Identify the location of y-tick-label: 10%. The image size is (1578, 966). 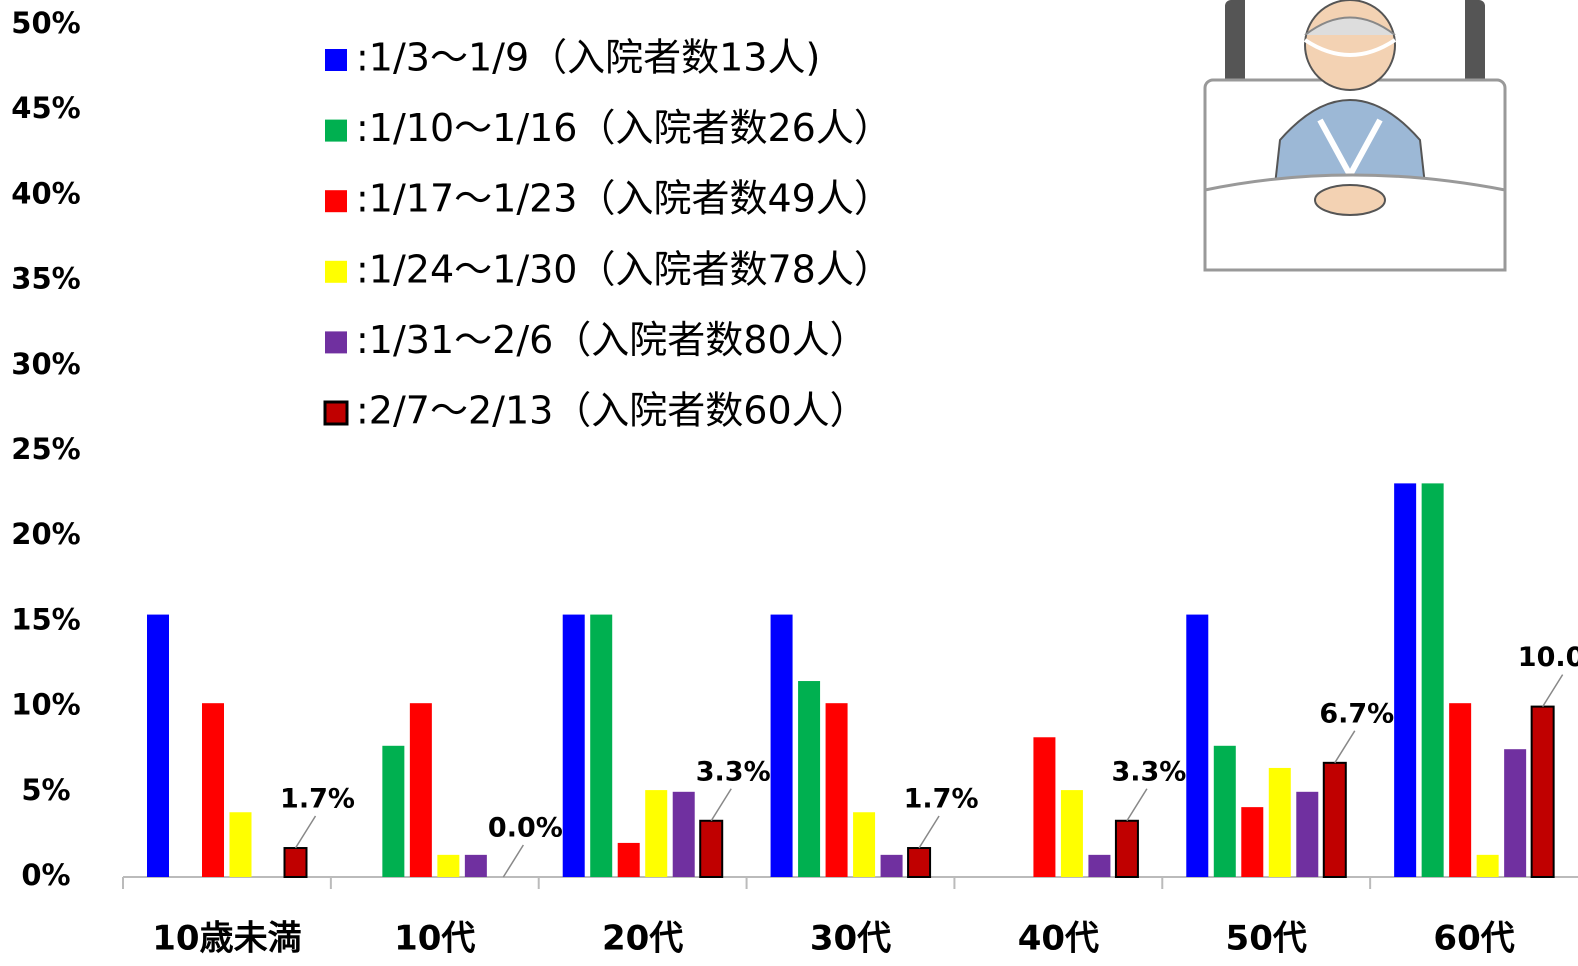
(45, 705).